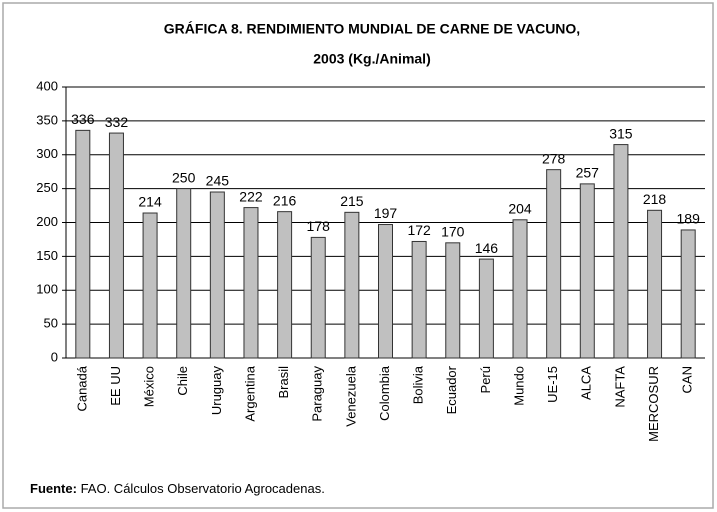  Describe the element at coordinates (54, 356) in the screenshot. I see `y-tick-label: 0` at that location.